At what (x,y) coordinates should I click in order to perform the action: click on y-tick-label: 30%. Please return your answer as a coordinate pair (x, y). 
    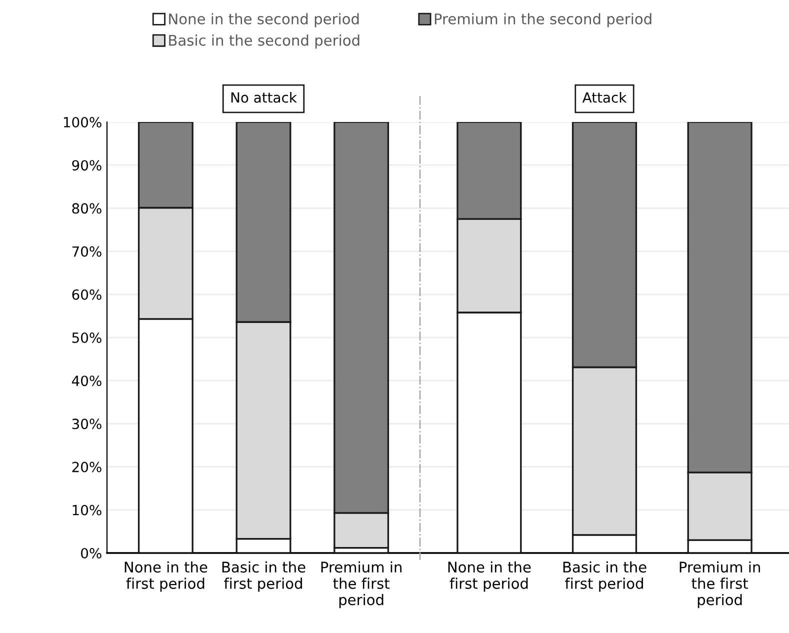
    Looking at the image, I should click on (87, 424).